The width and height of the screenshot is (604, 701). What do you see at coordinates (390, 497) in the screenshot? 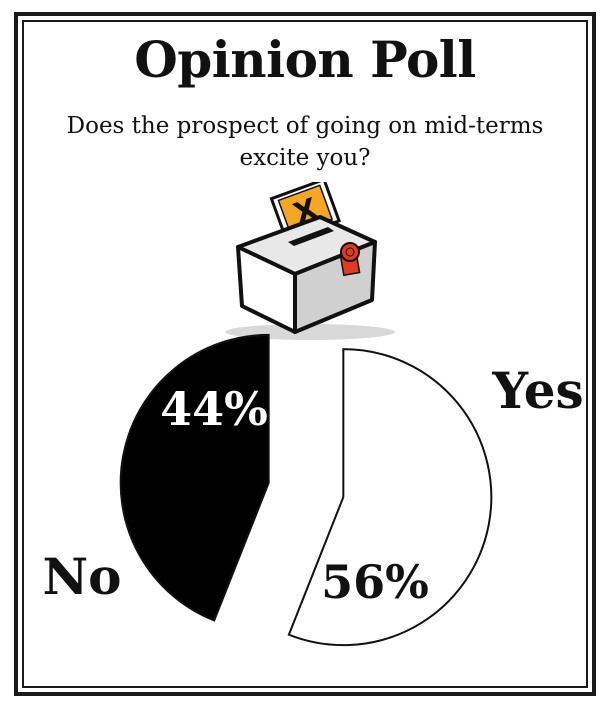
I see `pie-slice-yes` at bounding box center [390, 497].